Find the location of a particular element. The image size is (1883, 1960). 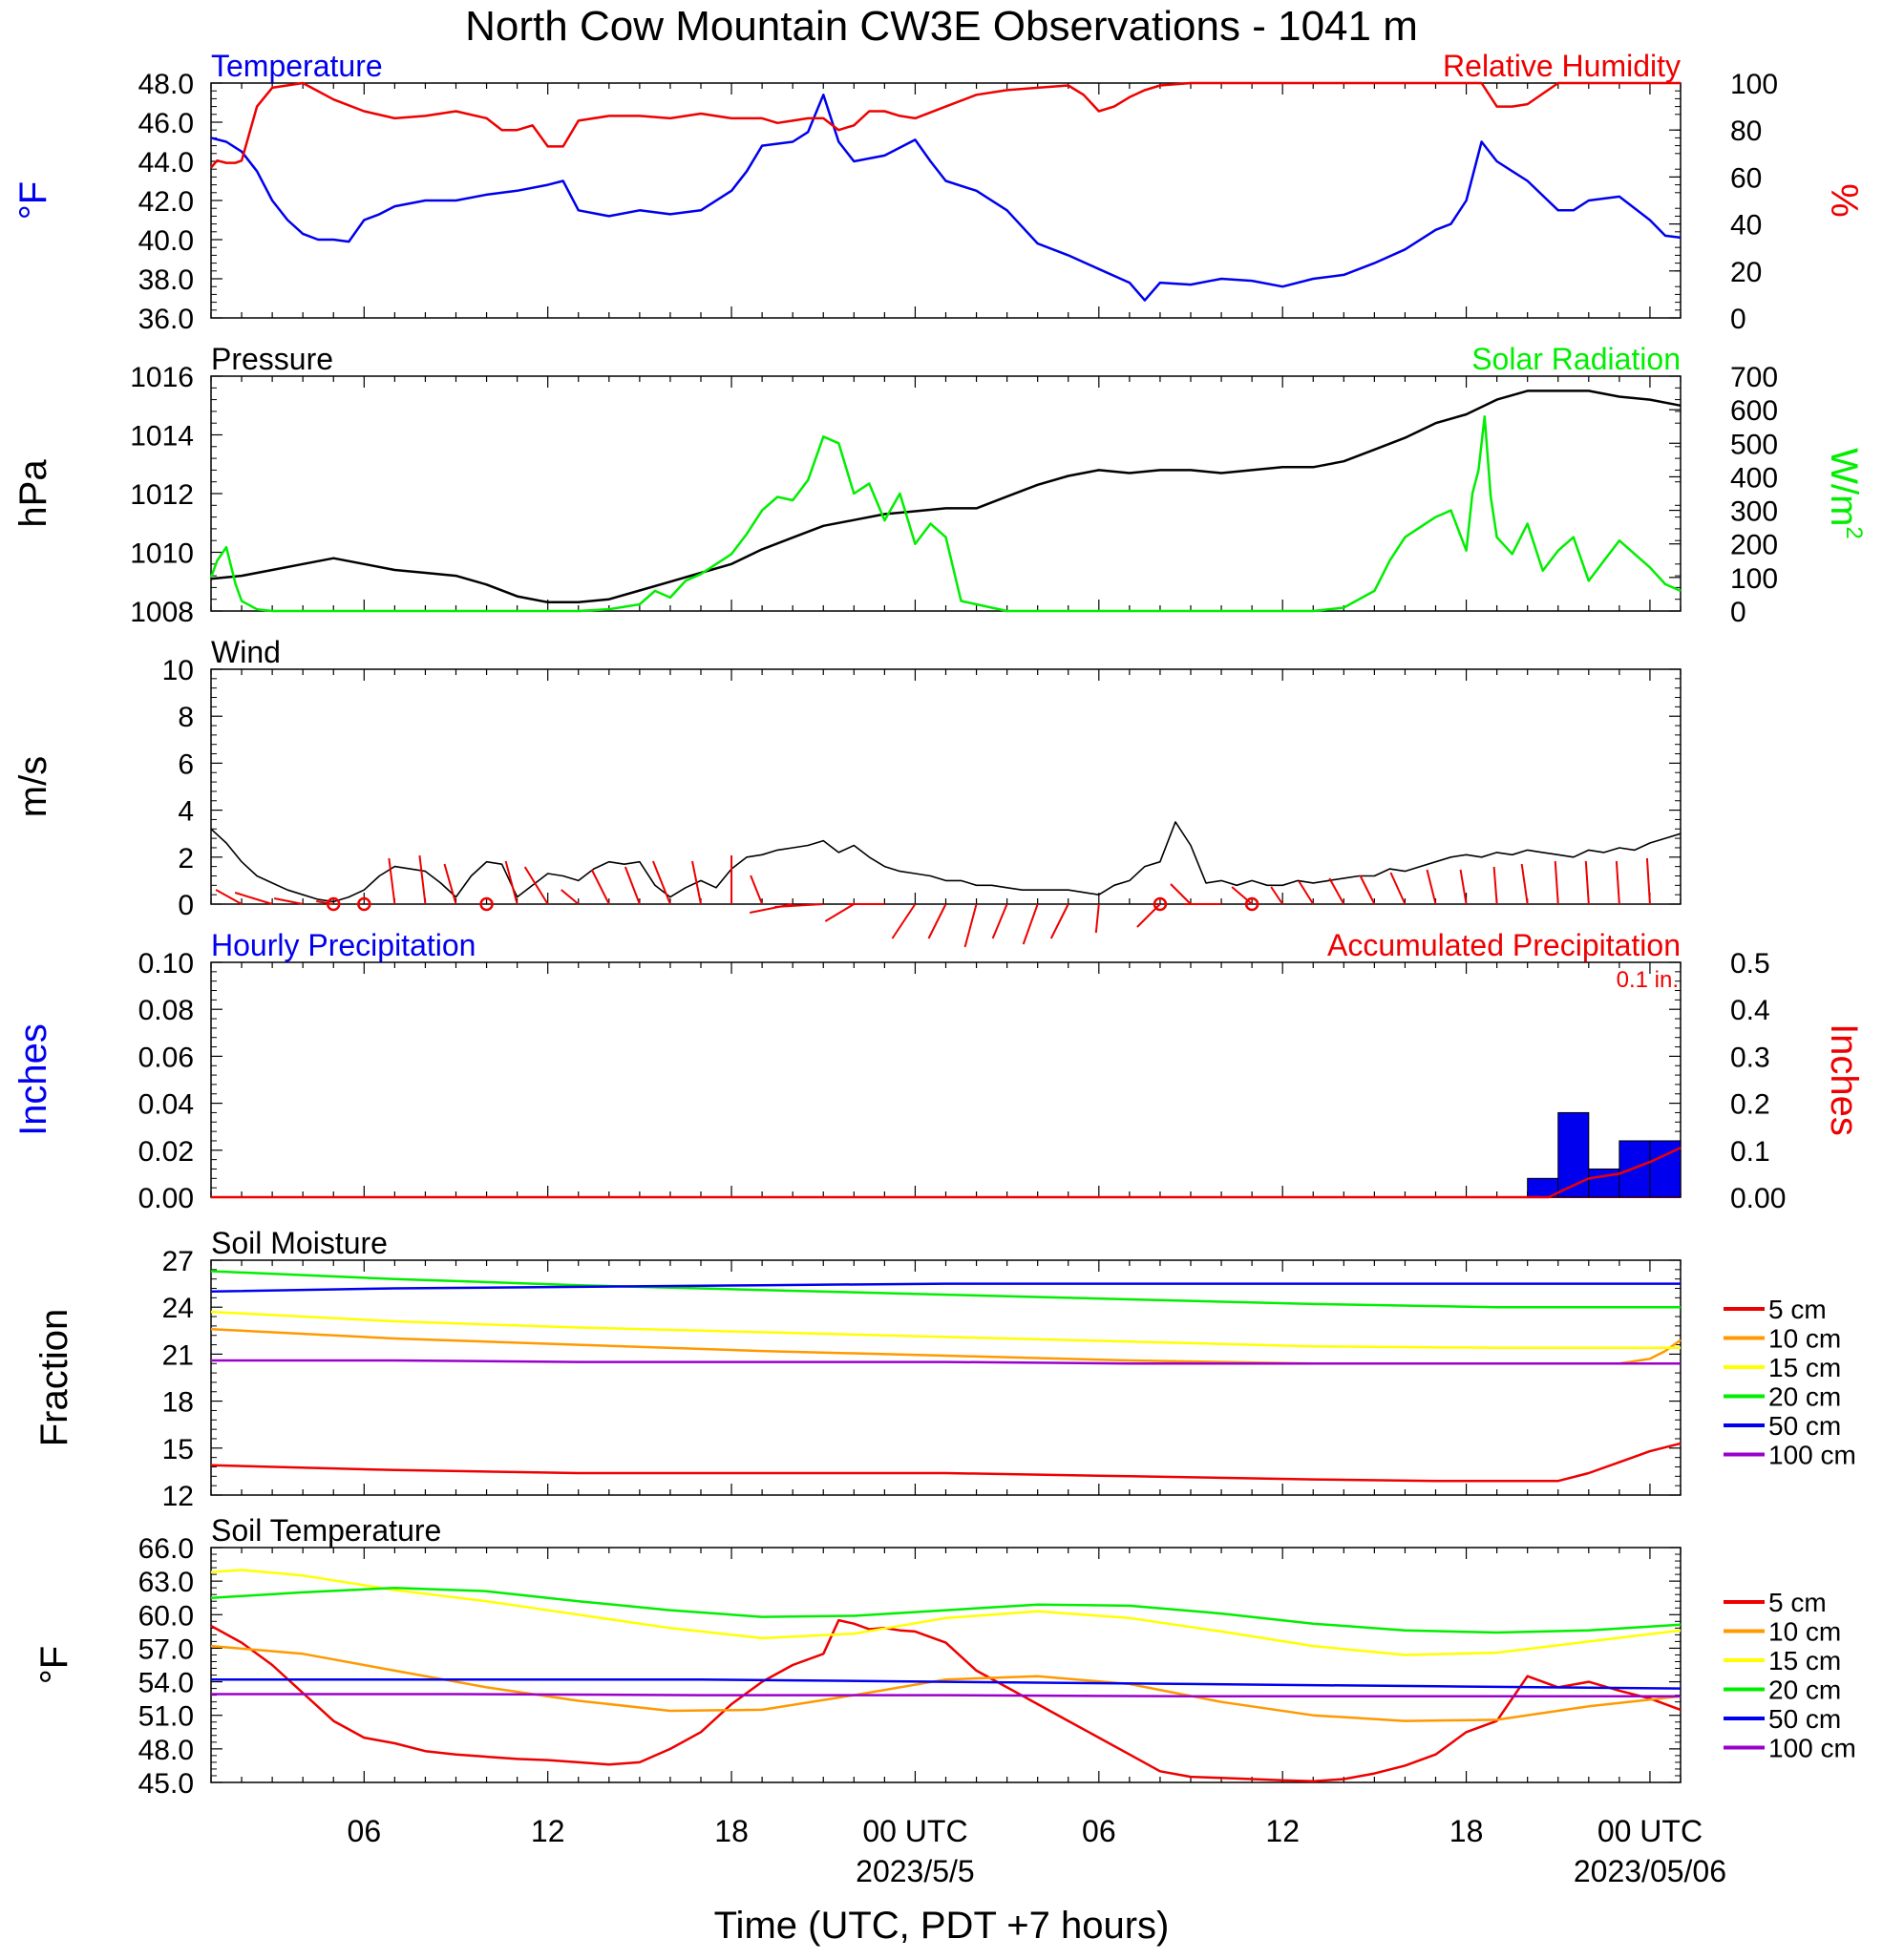

legend-label: 20 cm is located at coordinates (1804, 1397).